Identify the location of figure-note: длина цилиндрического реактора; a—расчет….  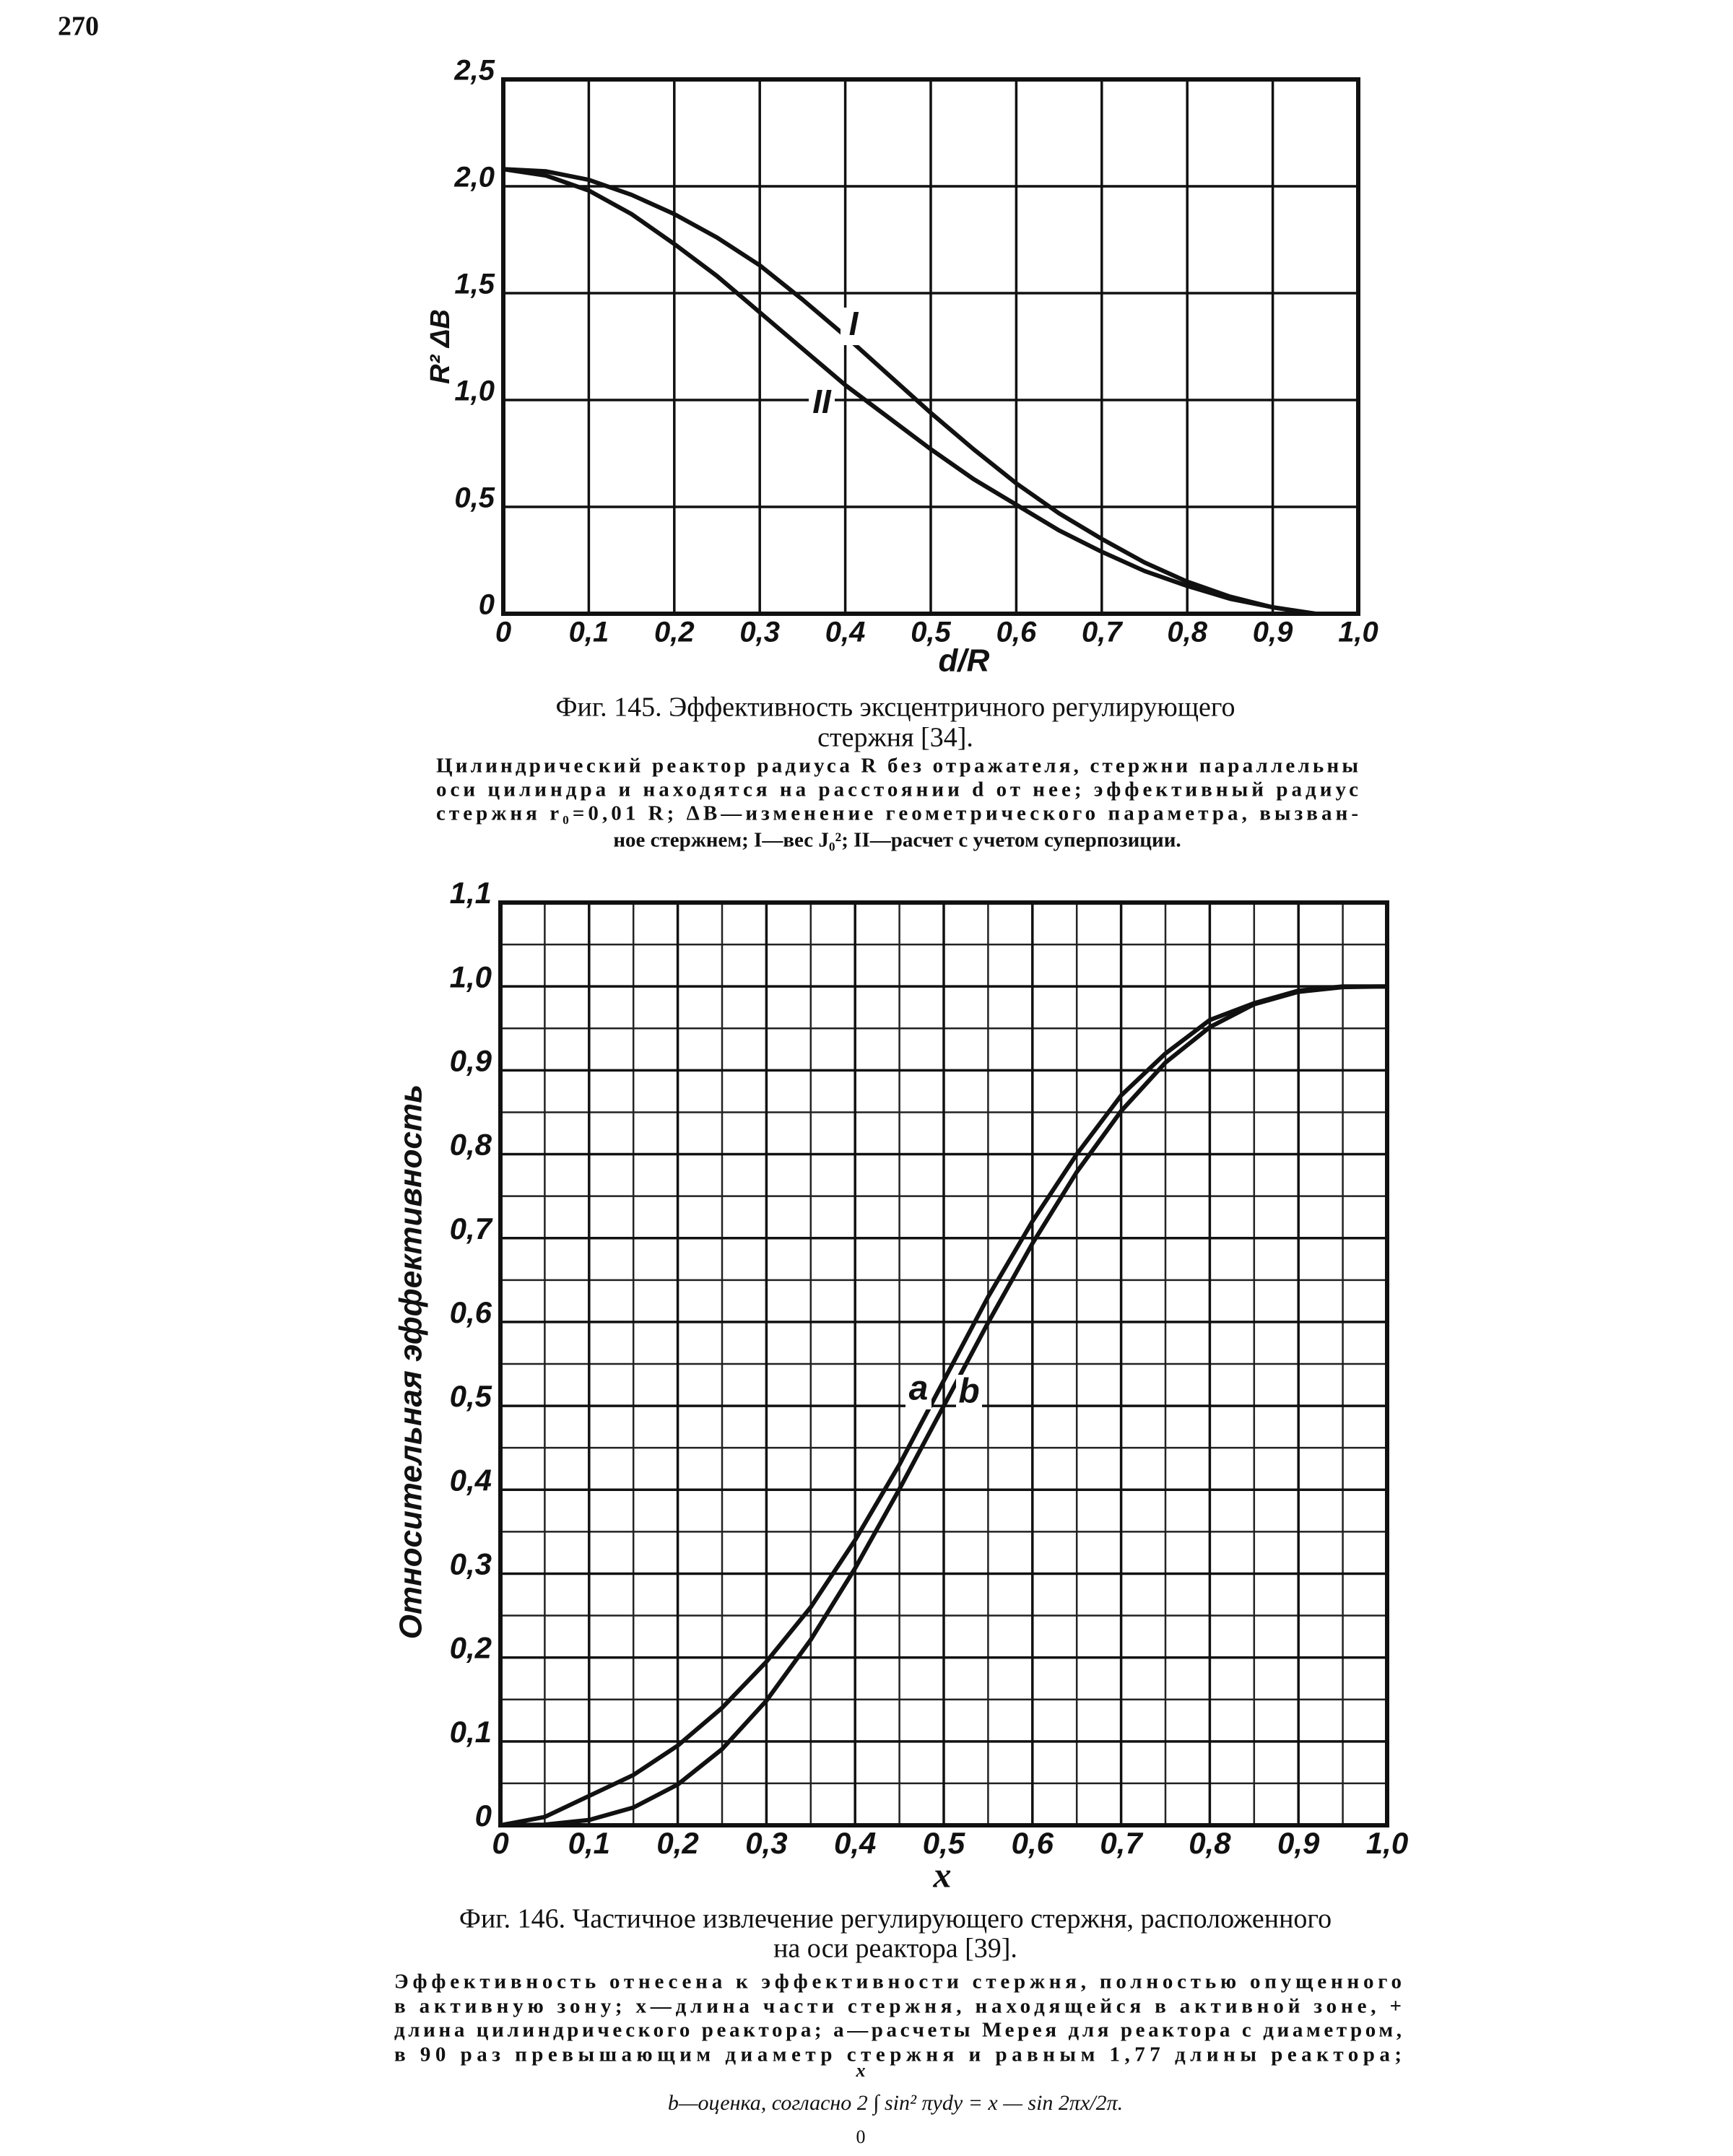
(898, 2031).